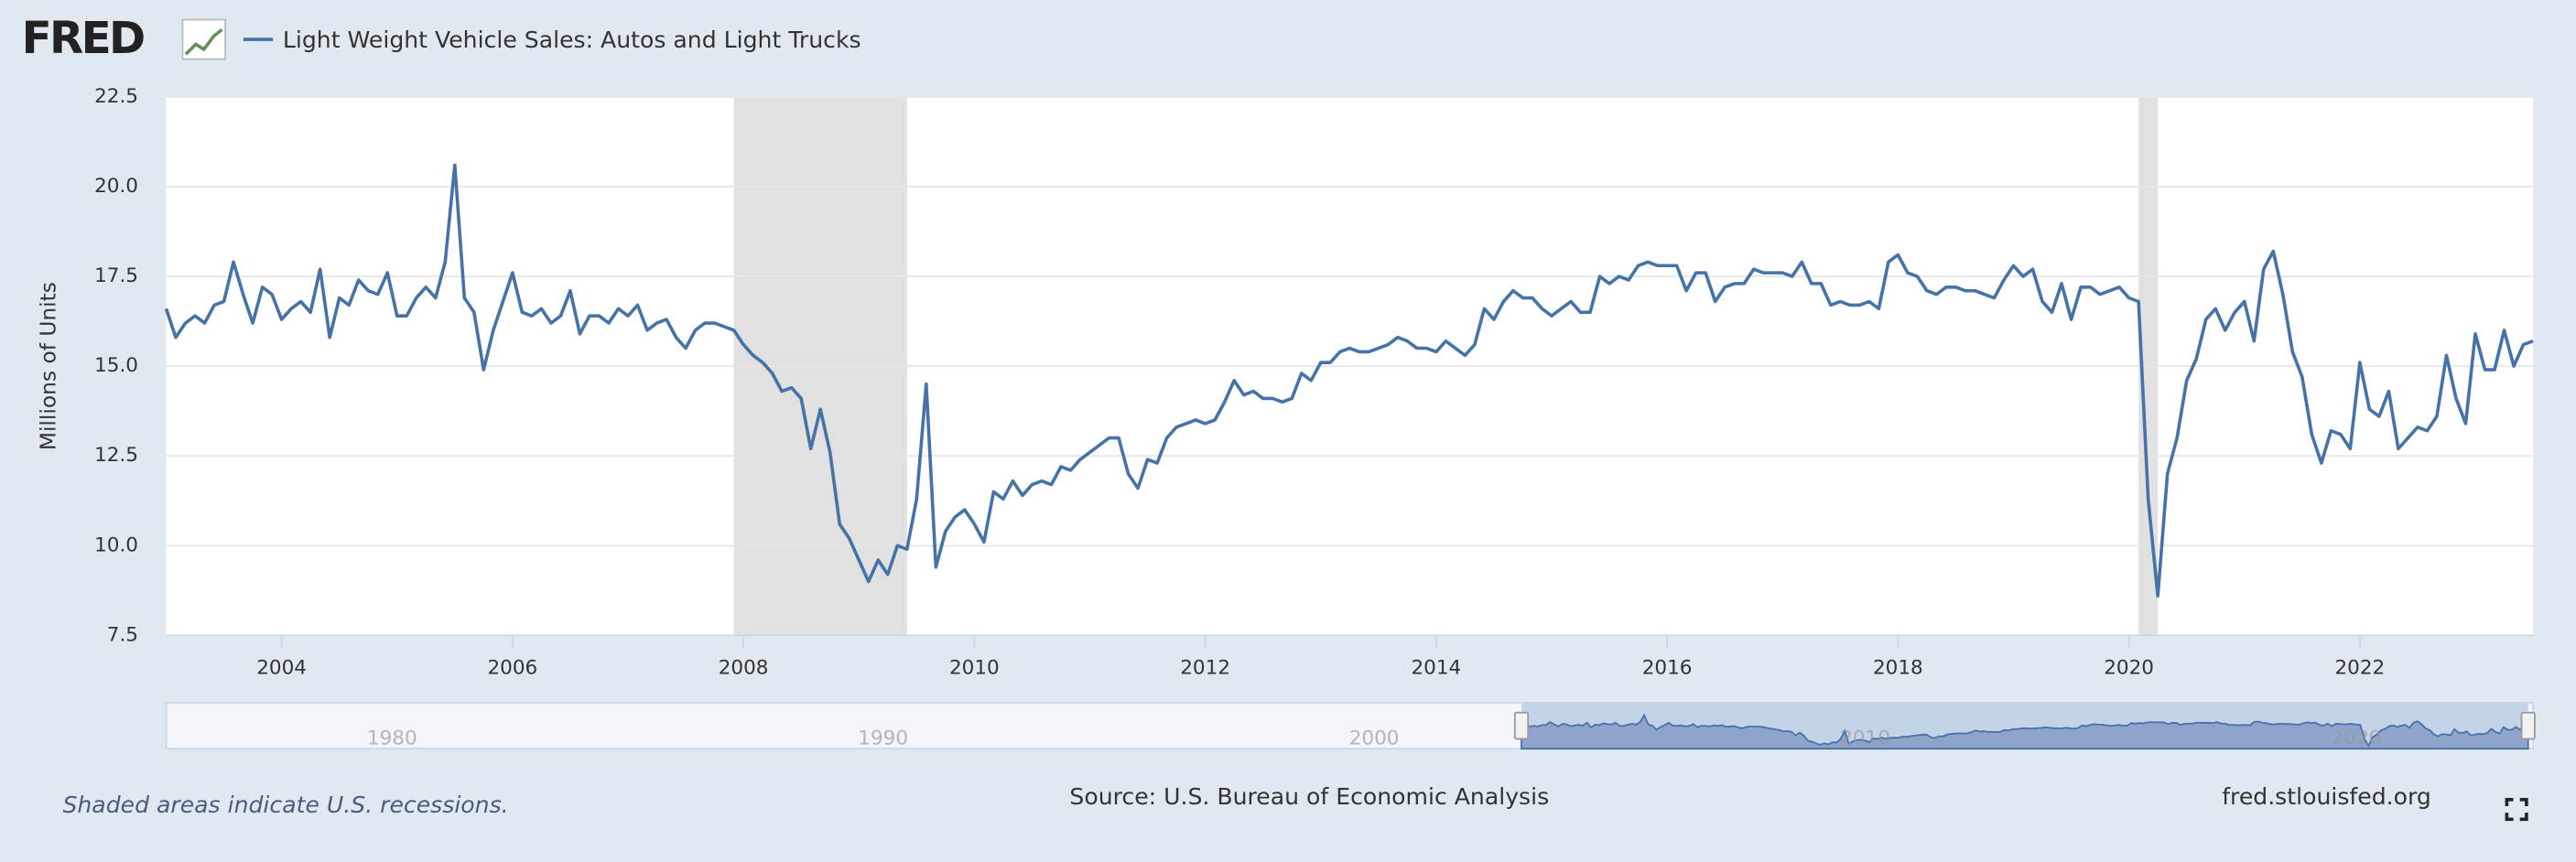 This screenshot has height=862, width=2576. I want to click on navigator-series, so click(2025, 732).